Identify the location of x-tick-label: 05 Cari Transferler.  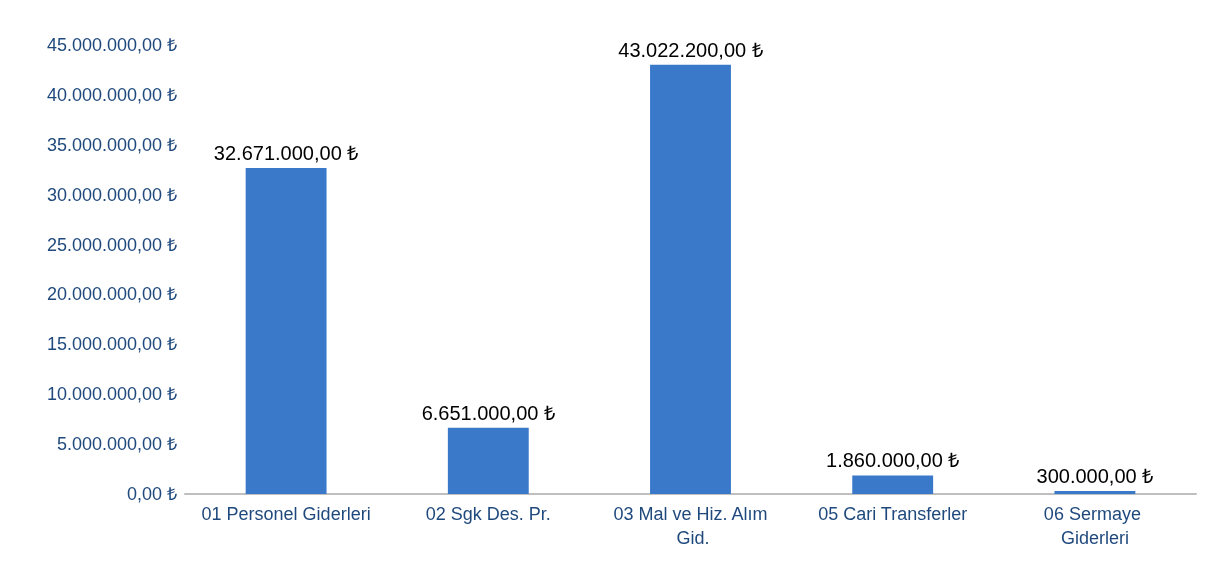
(893, 514).